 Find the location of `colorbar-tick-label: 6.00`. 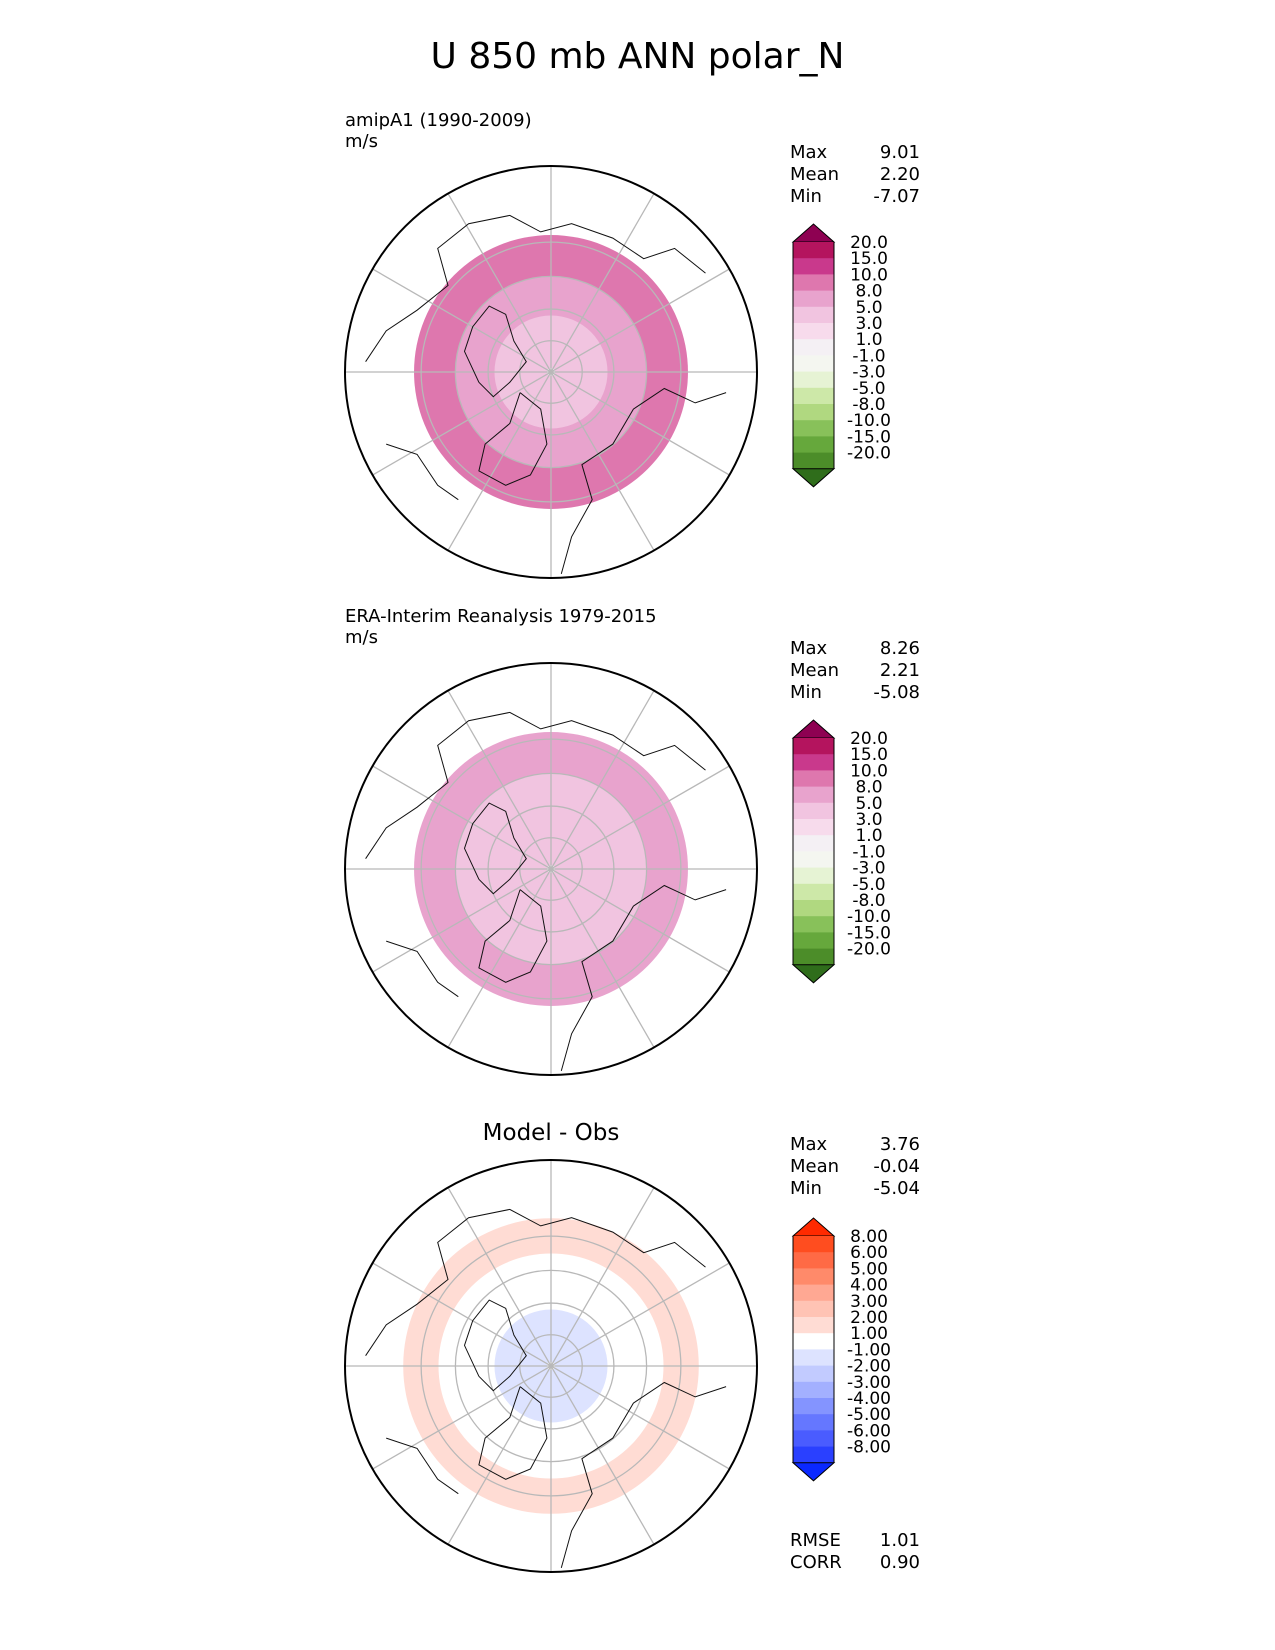

colorbar-tick-label: 6.00 is located at coordinates (869, 1253).